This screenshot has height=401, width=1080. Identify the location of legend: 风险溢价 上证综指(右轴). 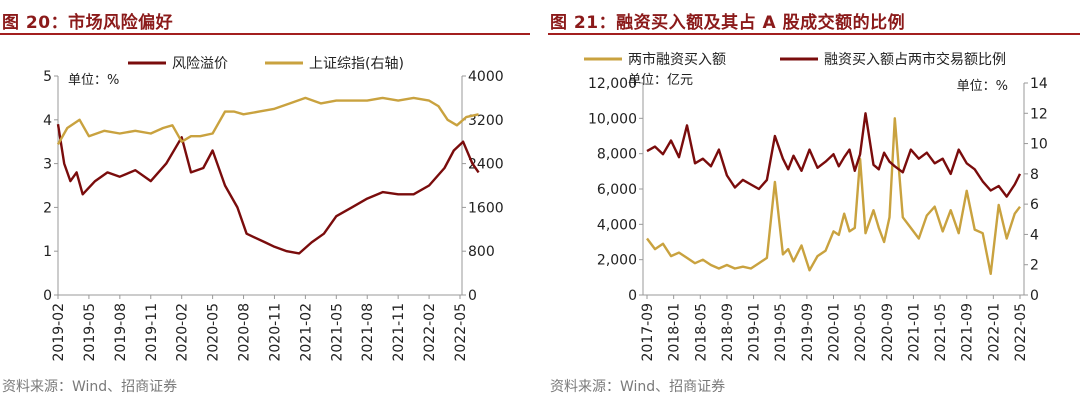
(266, 64).